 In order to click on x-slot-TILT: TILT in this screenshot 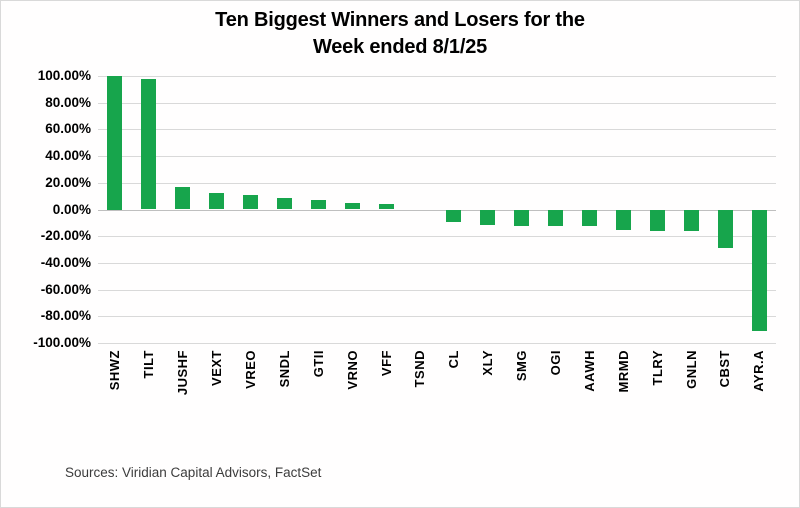, I will do `click(149, 400)`.